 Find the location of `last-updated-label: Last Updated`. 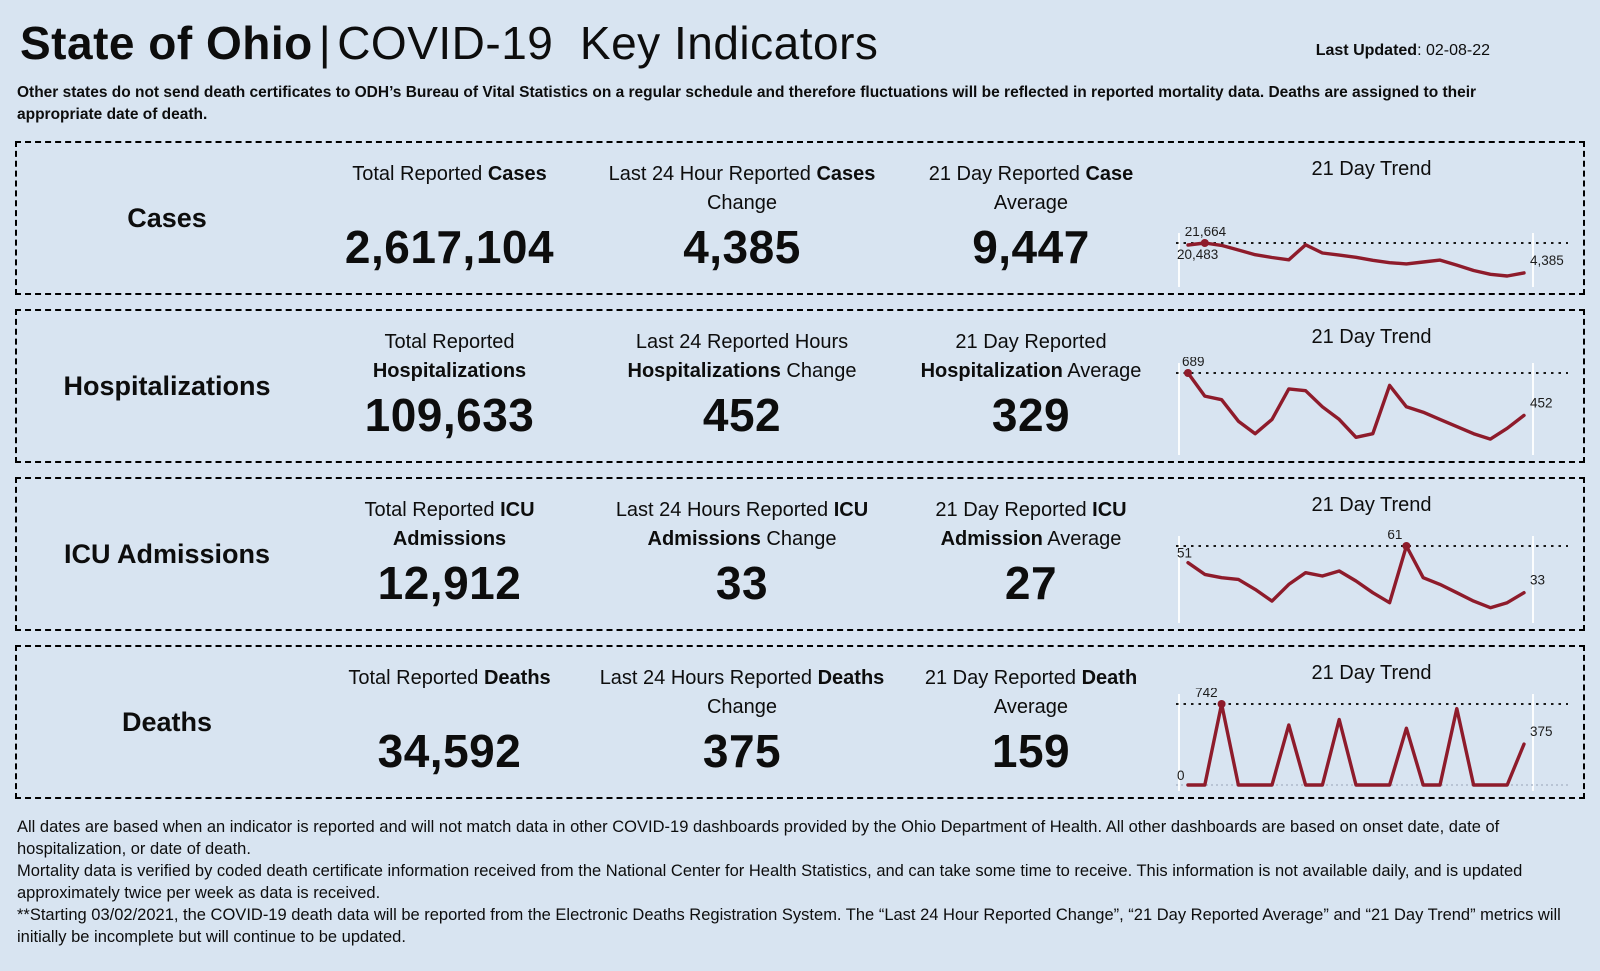

last-updated-label: Last Updated is located at coordinates (1366, 50).